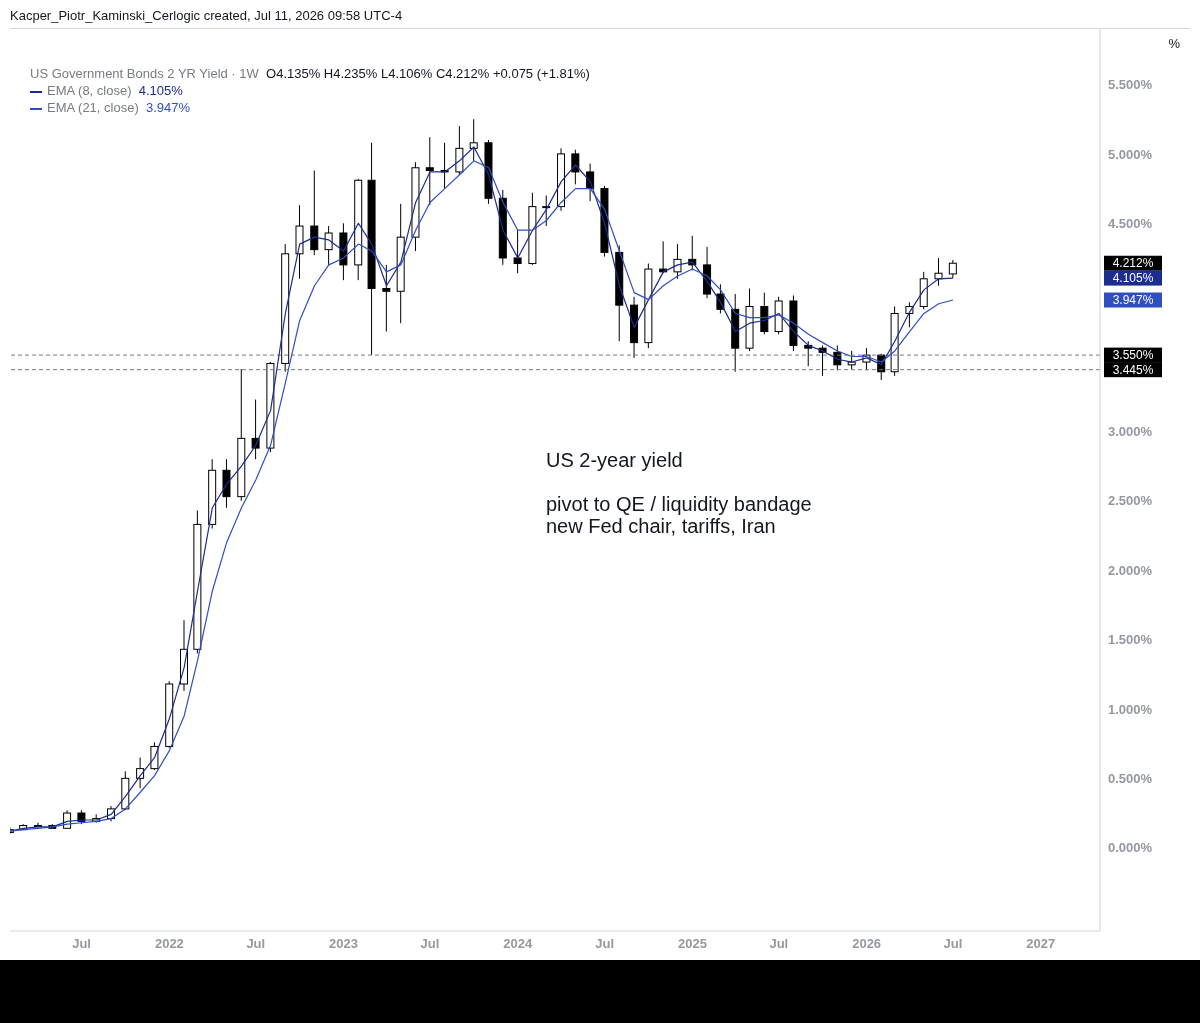 This screenshot has width=1200, height=1023. I want to click on annotation: US 2-year yield, so click(615, 460).